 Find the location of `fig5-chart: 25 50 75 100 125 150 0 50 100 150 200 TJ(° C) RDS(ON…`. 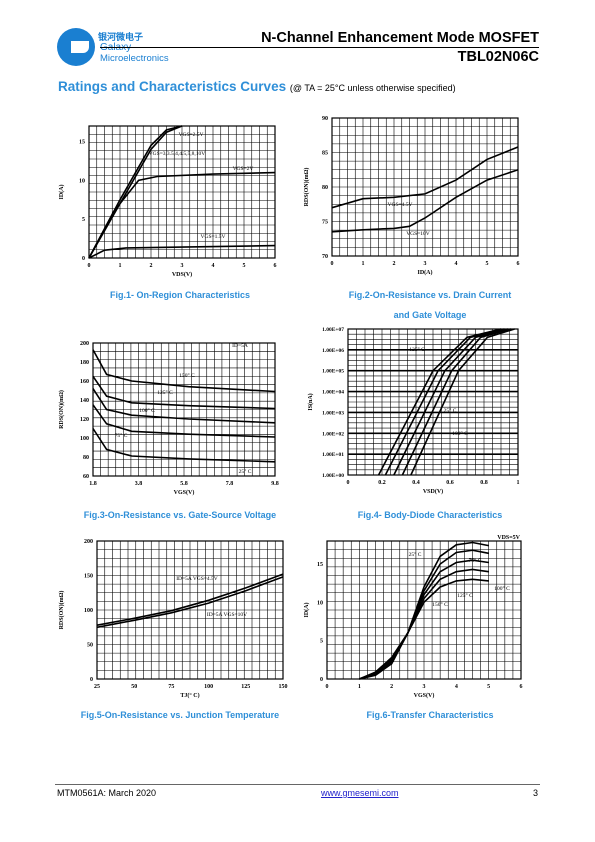

fig5-chart: 25 50 75 100 125 150 0 50 100 150 200 TJ(° C) RDS(ON… is located at coordinates (173, 619).